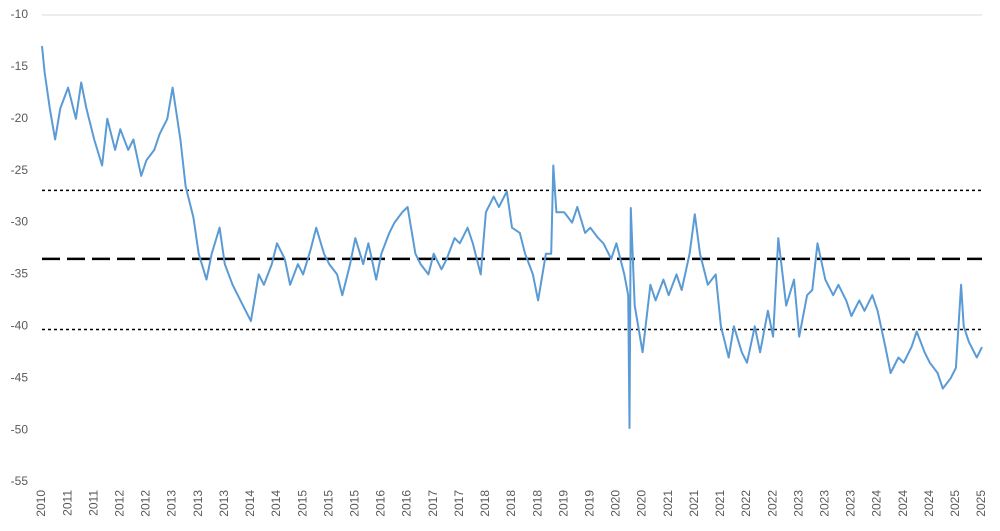  I want to click on y-tick-label: -30, so click(20, 222).